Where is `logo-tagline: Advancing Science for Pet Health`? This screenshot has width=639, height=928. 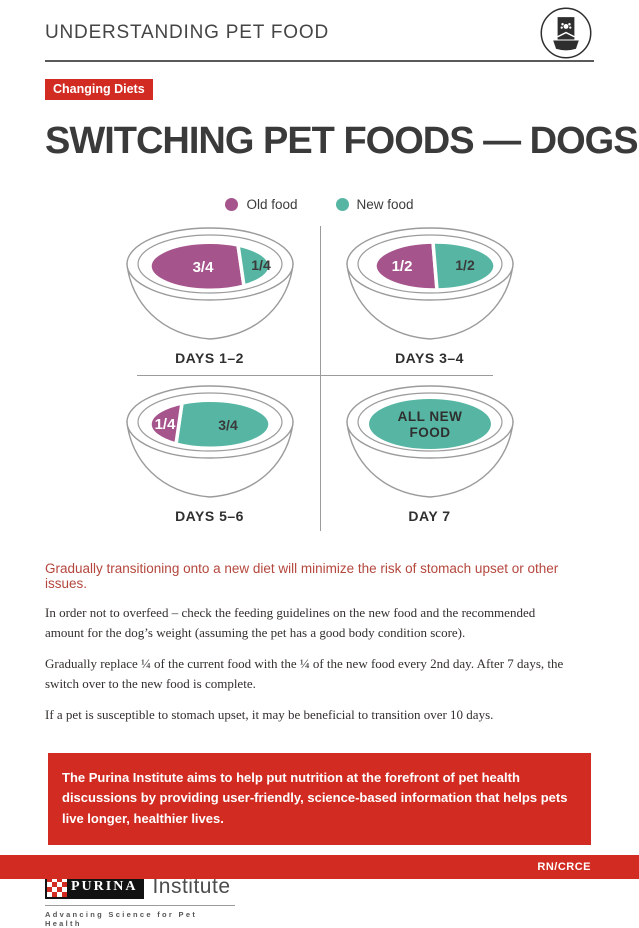
logo-tagline: Advancing Science for Pet Health is located at coordinates (121, 918).